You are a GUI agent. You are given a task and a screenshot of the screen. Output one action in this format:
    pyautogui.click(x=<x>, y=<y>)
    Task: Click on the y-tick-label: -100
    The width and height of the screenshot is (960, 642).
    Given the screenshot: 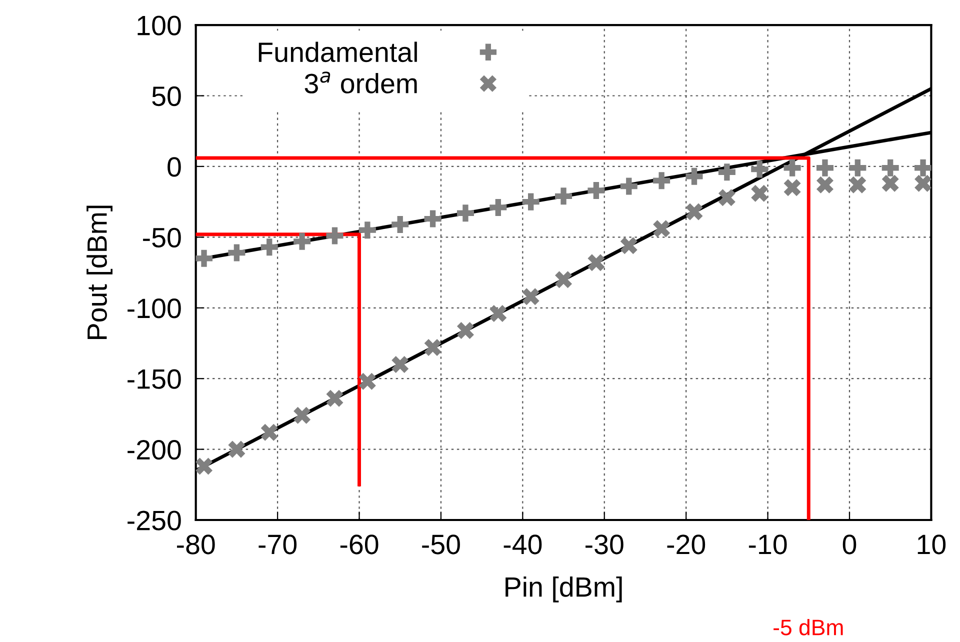 What is the action you would take?
    pyautogui.click(x=154, y=308)
    